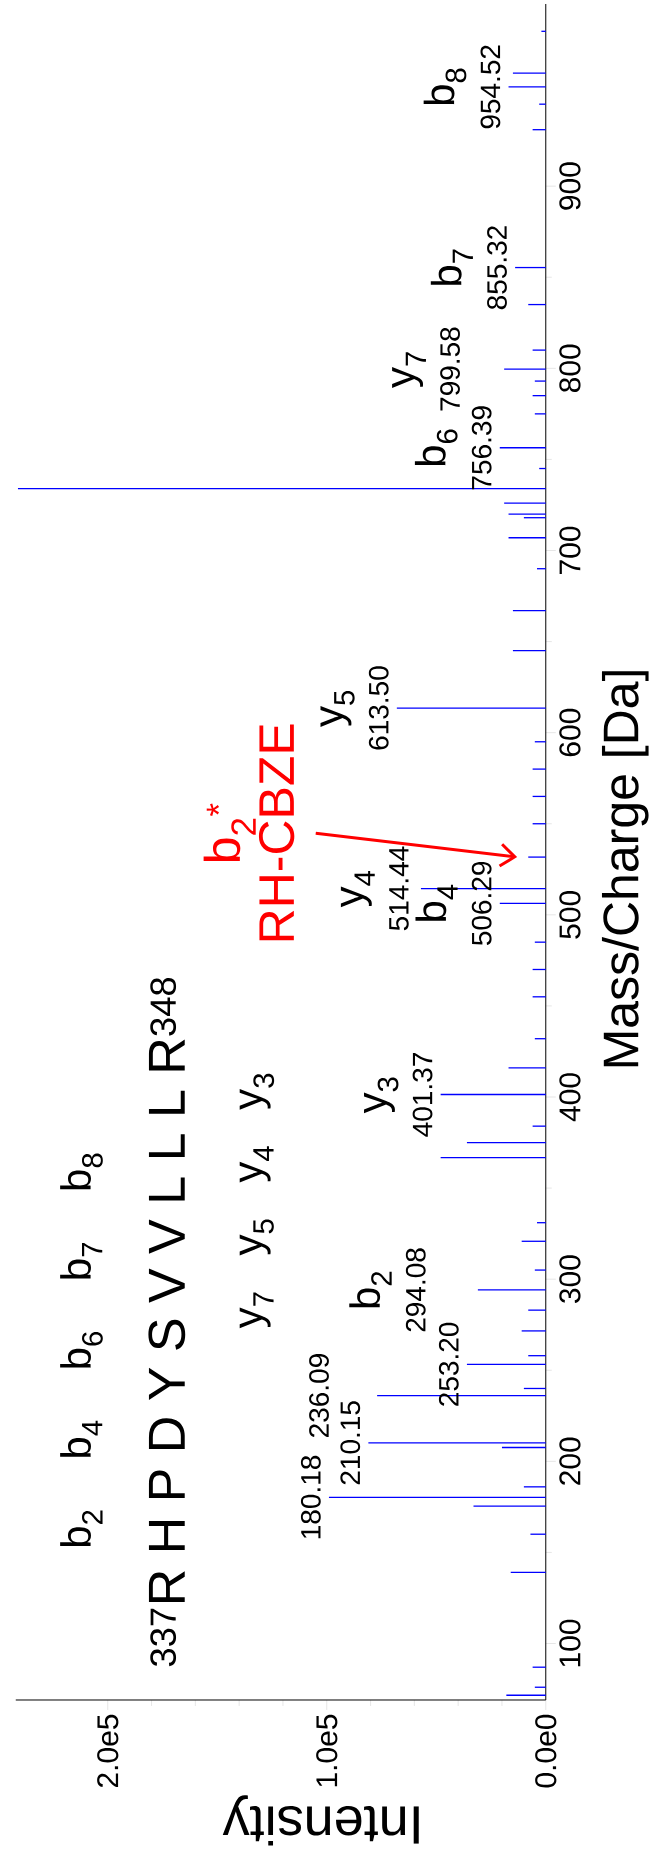  What do you see at coordinates (625, 869) in the screenshot?
I see `y-axis-title: Mass/Charge [Da]` at bounding box center [625, 869].